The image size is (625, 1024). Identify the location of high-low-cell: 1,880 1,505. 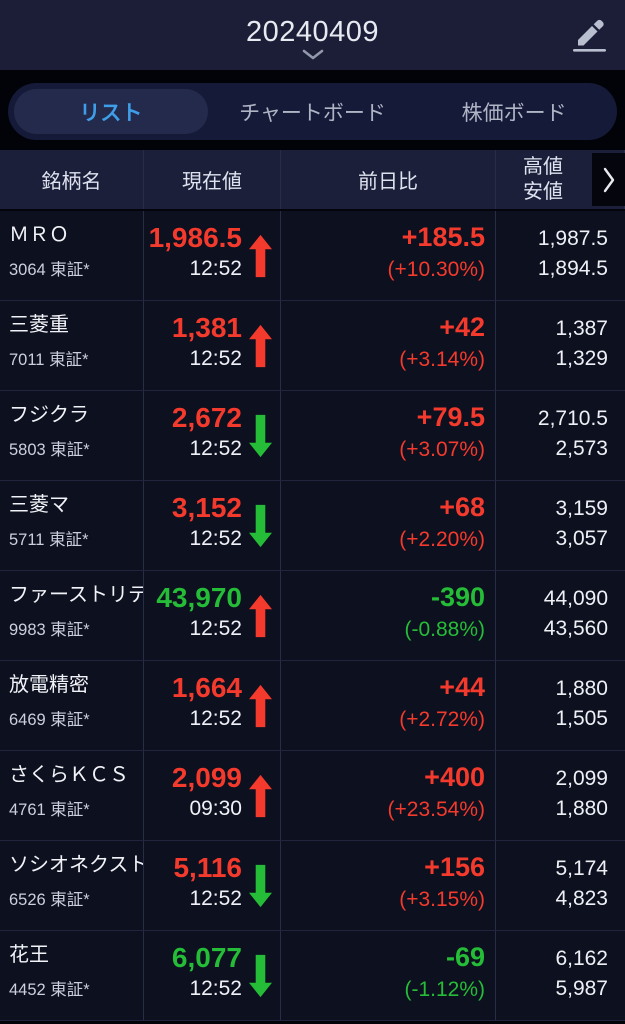
(560, 705).